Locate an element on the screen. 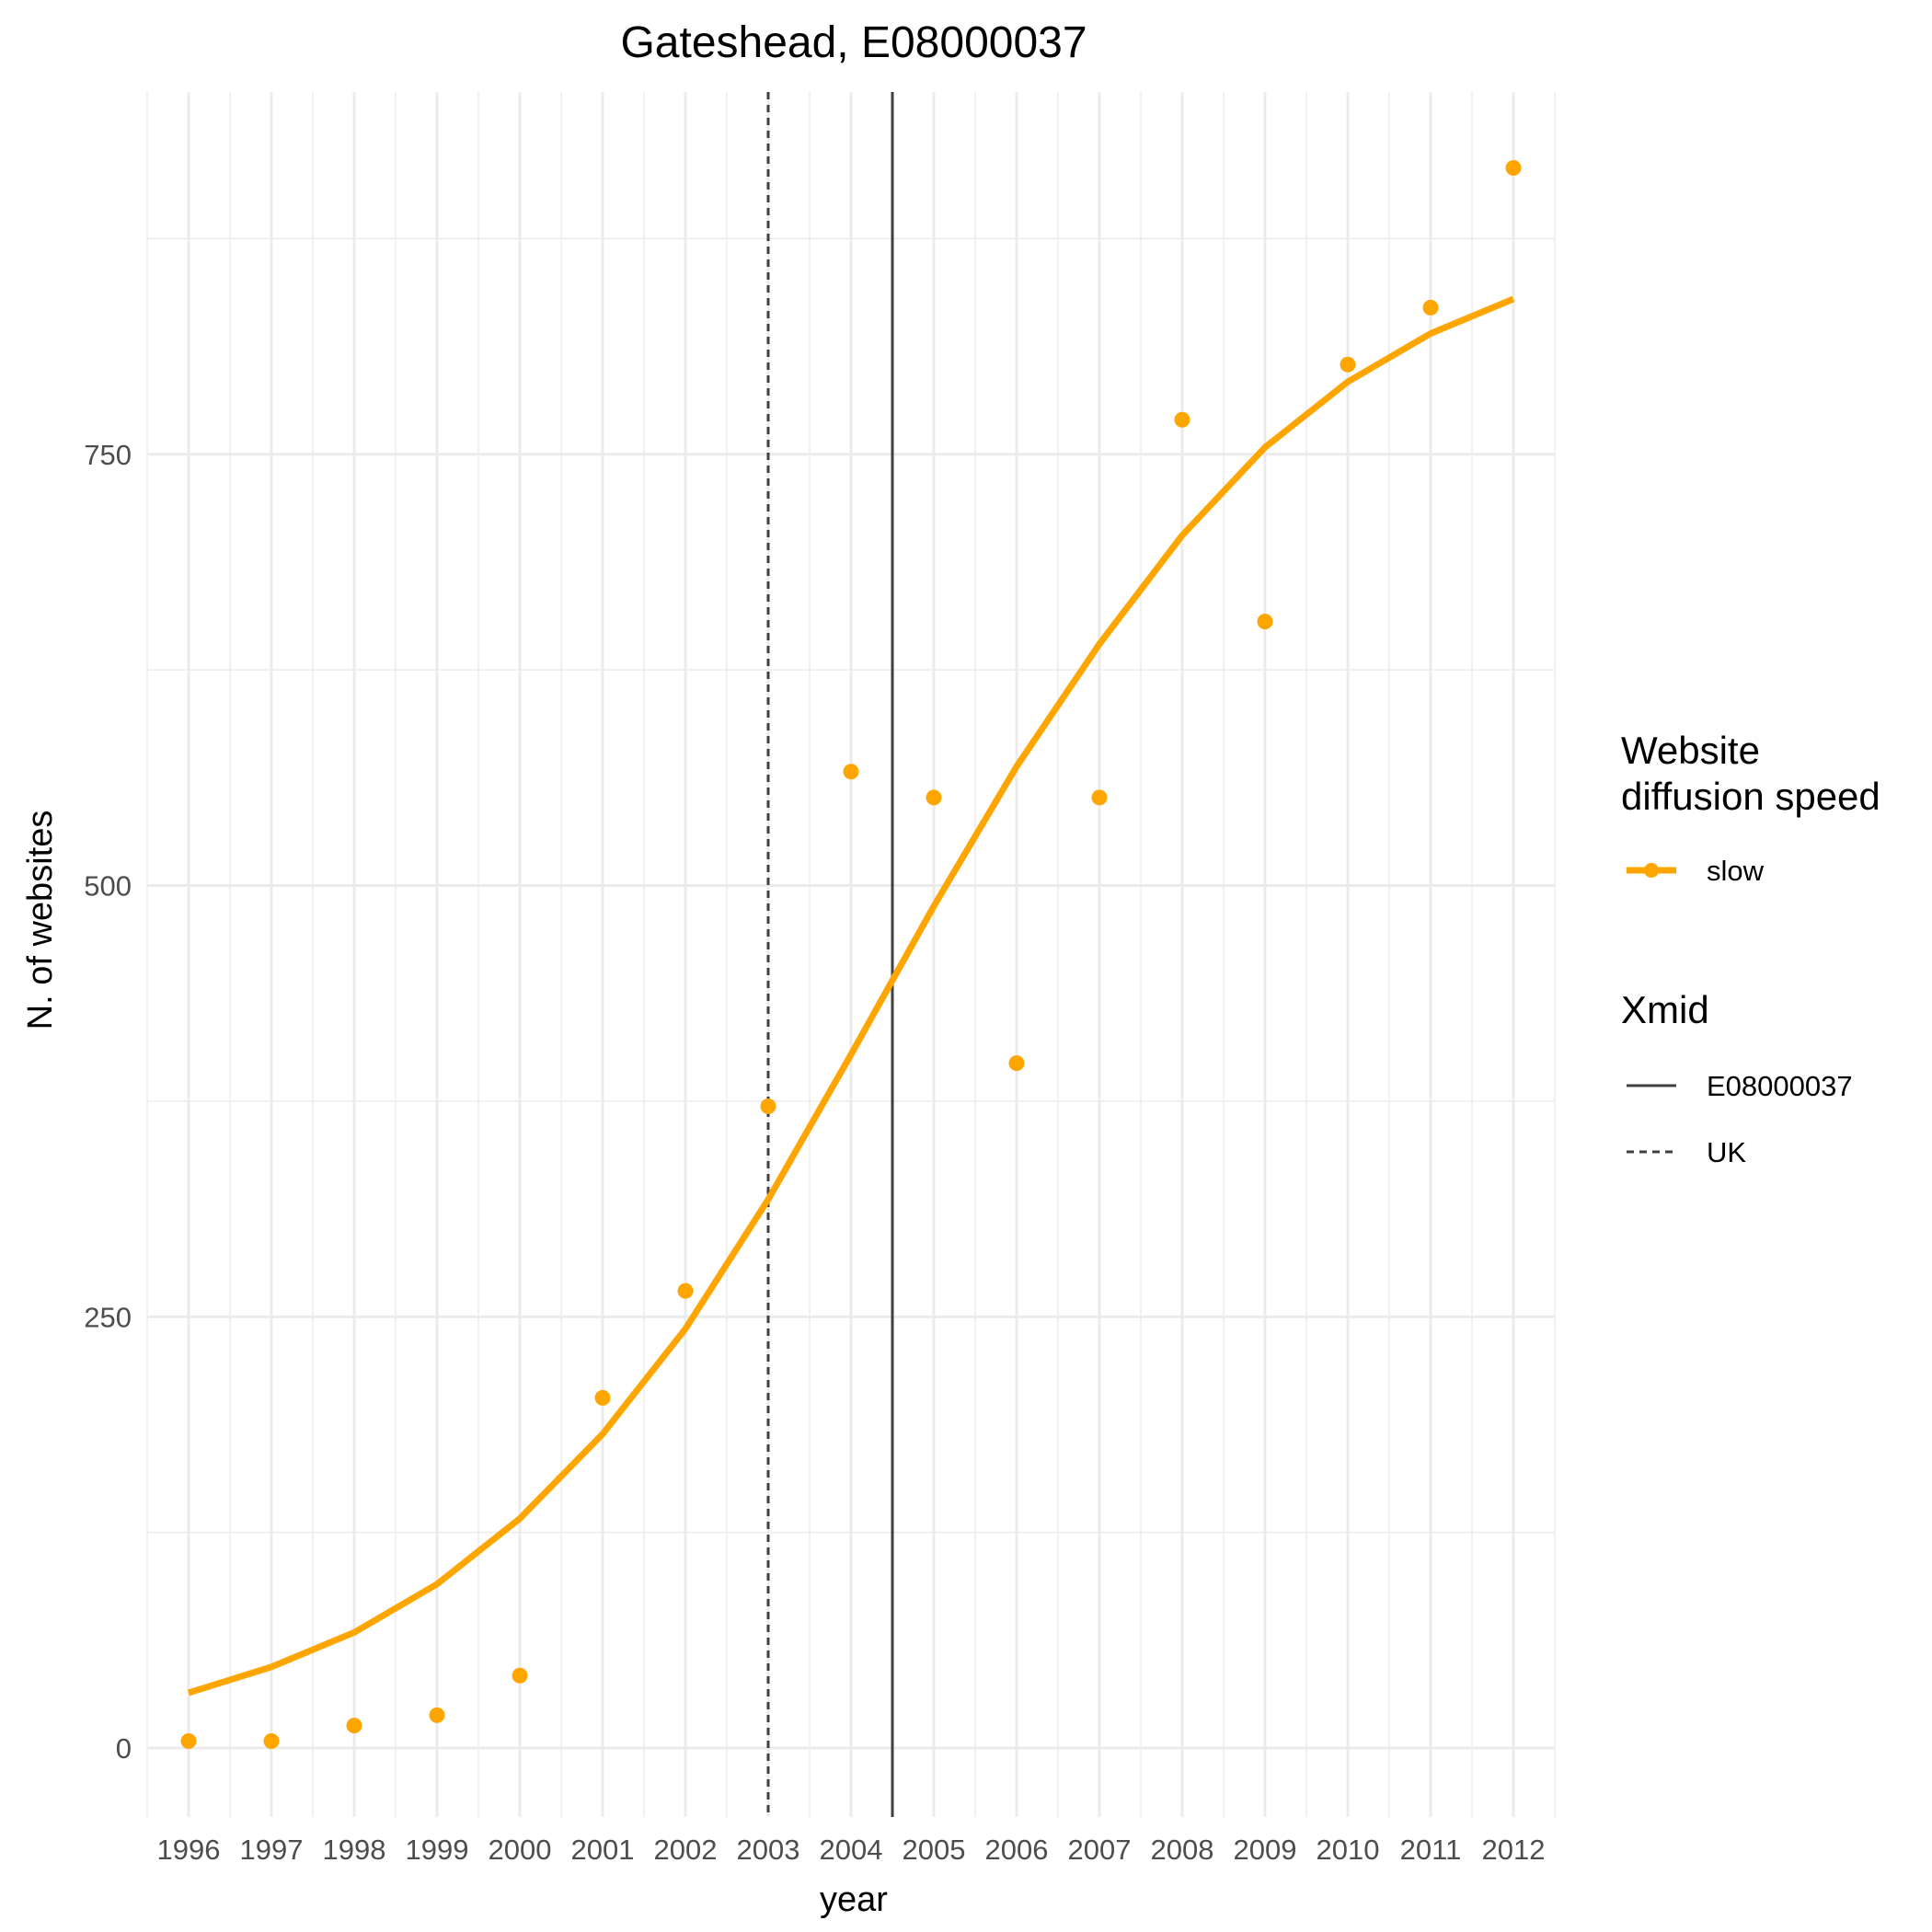  x-tick-label: 2011 is located at coordinates (1431, 1850).